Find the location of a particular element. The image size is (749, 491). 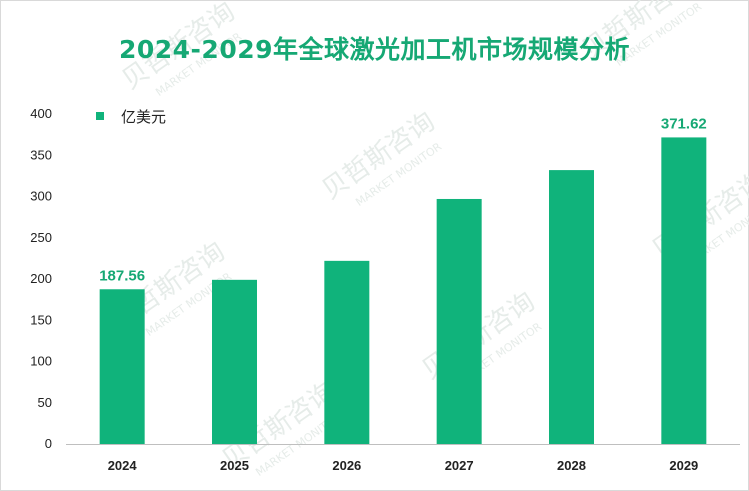

chart-title: 2024-2029年全球激光加工机市场规模分析 is located at coordinates (374, 49).